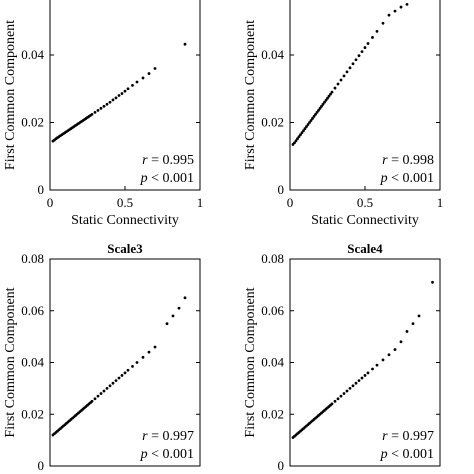 The image size is (474, 474). What do you see at coordinates (408, 160) in the screenshot?
I see `r-statistic: r = 0.998` at bounding box center [408, 160].